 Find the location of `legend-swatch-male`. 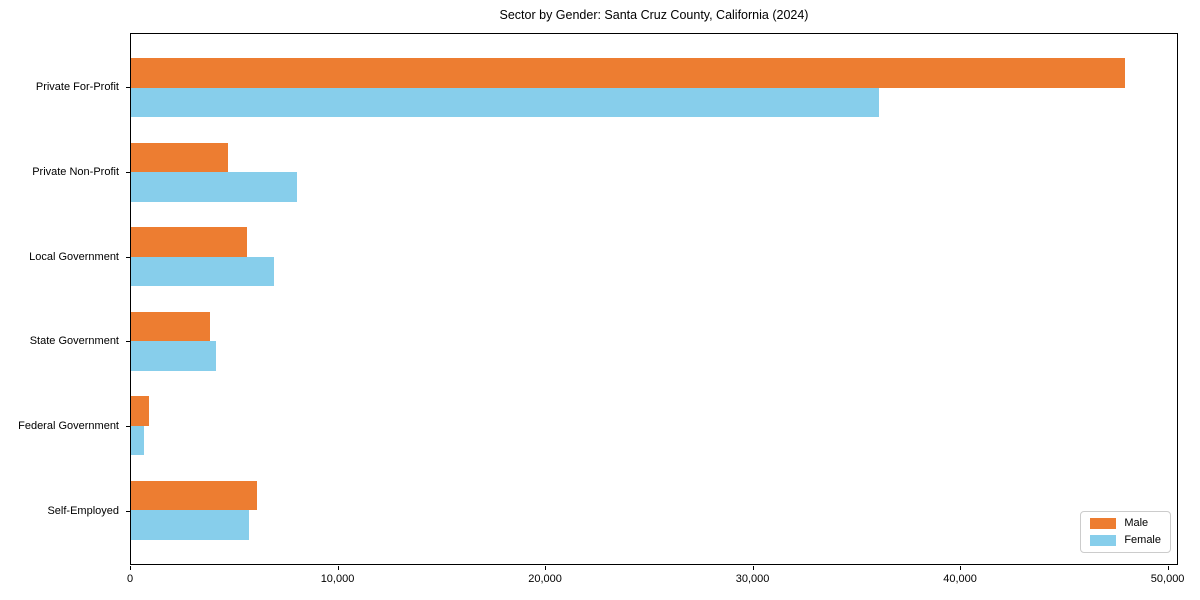

legend-swatch-male is located at coordinates (1103, 523).